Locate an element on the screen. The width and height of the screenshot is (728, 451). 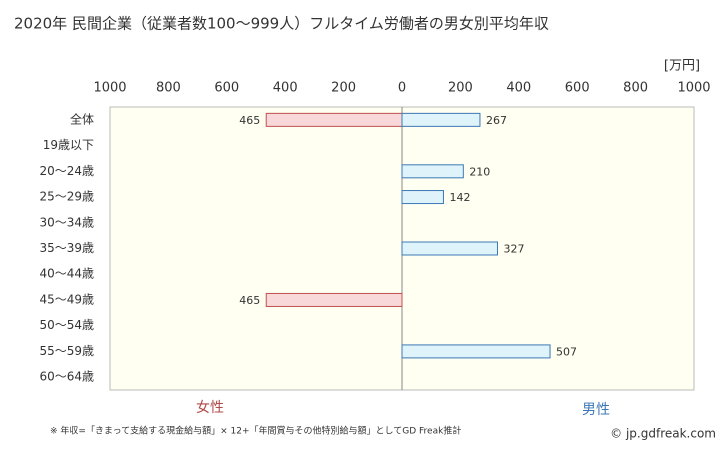
unit-label: [万円] is located at coordinates (682, 66).